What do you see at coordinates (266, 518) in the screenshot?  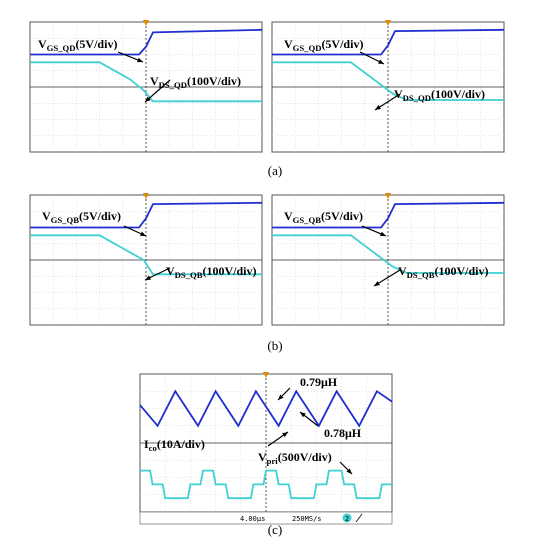 I see `scope-status-bar: 4.00μs 250MS/s 2` at bounding box center [266, 518].